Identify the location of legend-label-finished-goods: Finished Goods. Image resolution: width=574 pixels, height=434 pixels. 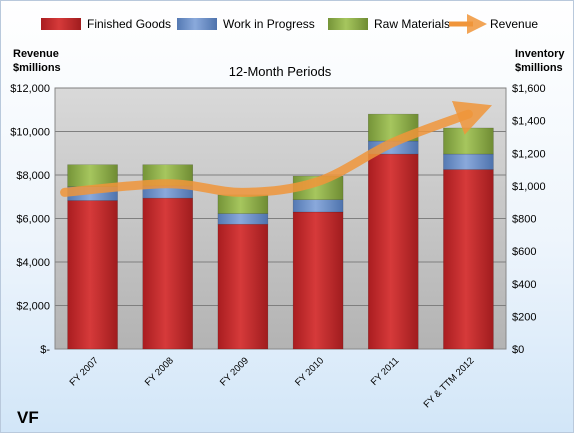
(129, 24).